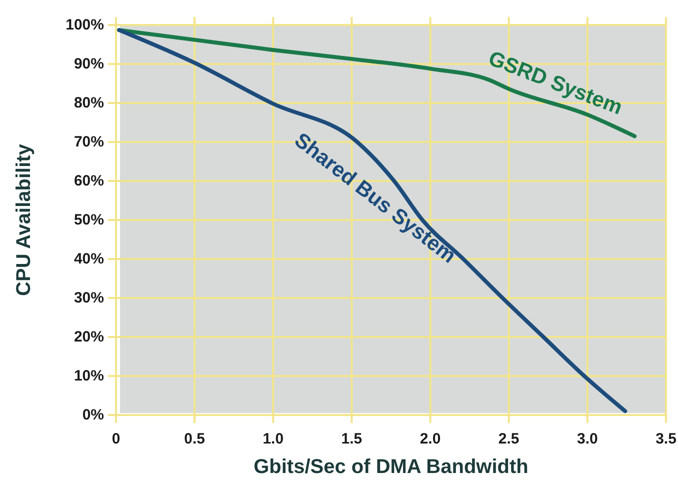 The height and width of the screenshot is (489, 678). What do you see at coordinates (89, 337) in the screenshot?
I see `y-tick-label: 20%` at bounding box center [89, 337].